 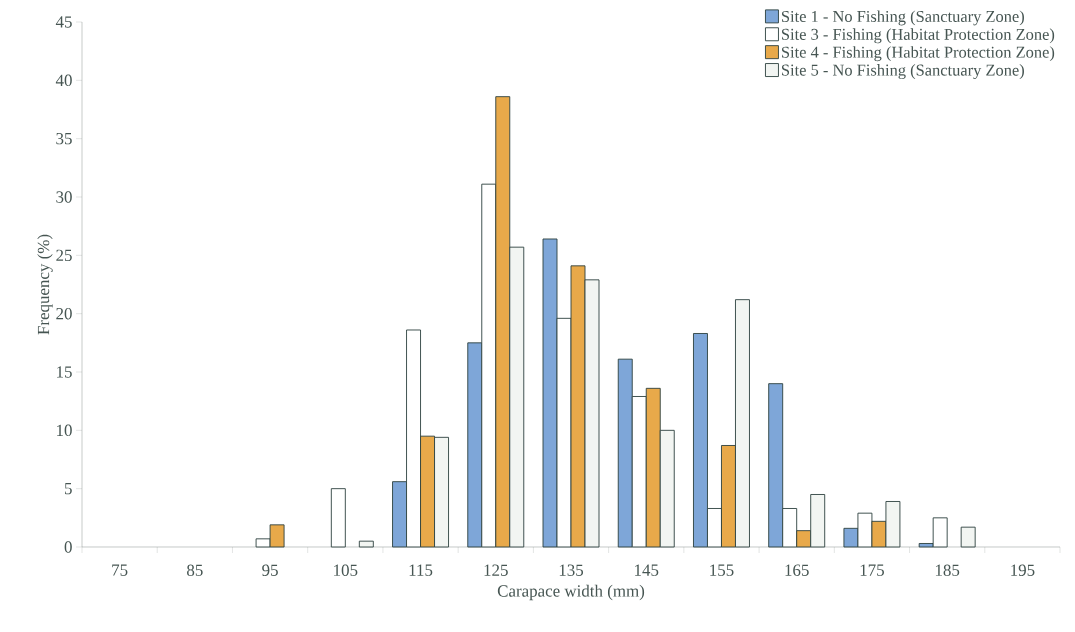 What do you see at coordinates (346, 570) in the screenshot?
I see `x-tick-label: 105` at bounding box center [346, 570].